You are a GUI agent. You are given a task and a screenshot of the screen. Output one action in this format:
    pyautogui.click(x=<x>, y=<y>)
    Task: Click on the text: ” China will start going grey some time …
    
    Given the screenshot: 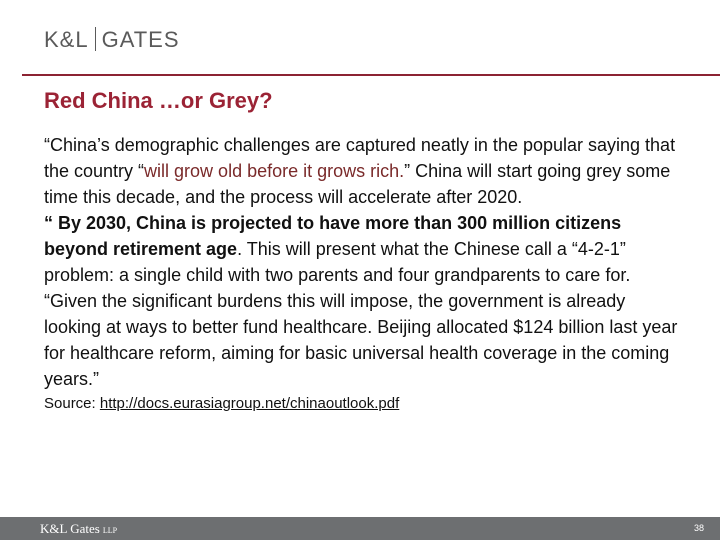 What is the action you would take?
    pyautogui.click(x=357, y=184)
    